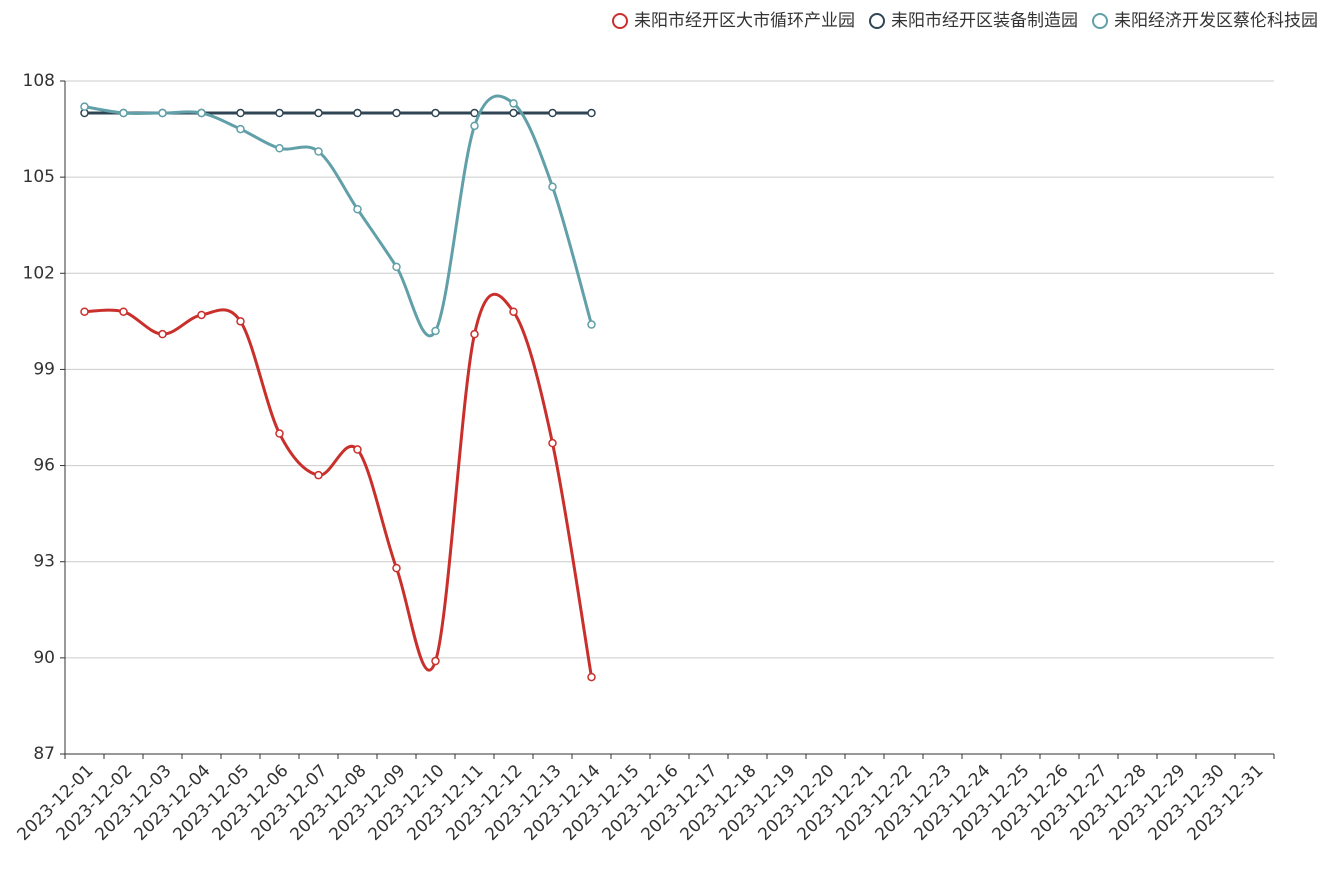  What do you see at coordinates (338, 216) in the screenshot?
I see `series-line` at bounding box center [338, 216].